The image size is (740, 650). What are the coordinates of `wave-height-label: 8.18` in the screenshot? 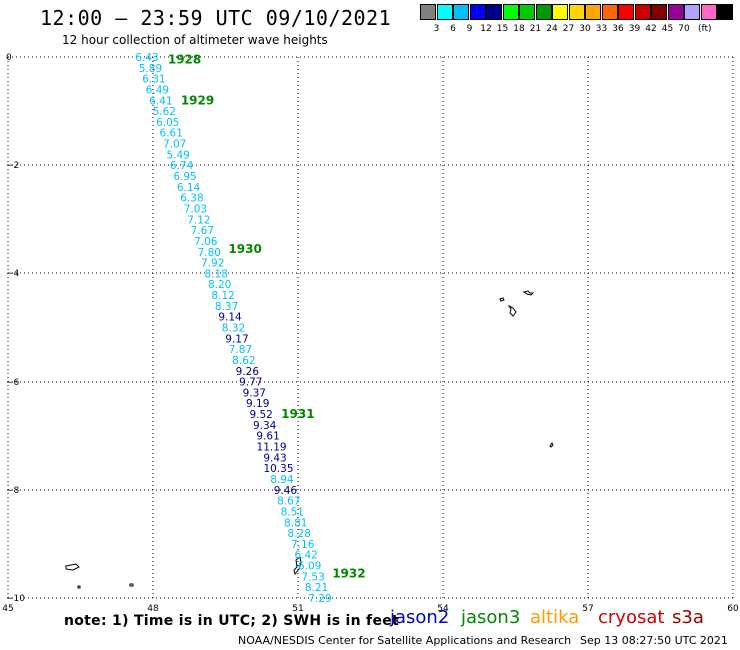 It's located at (216, 274).